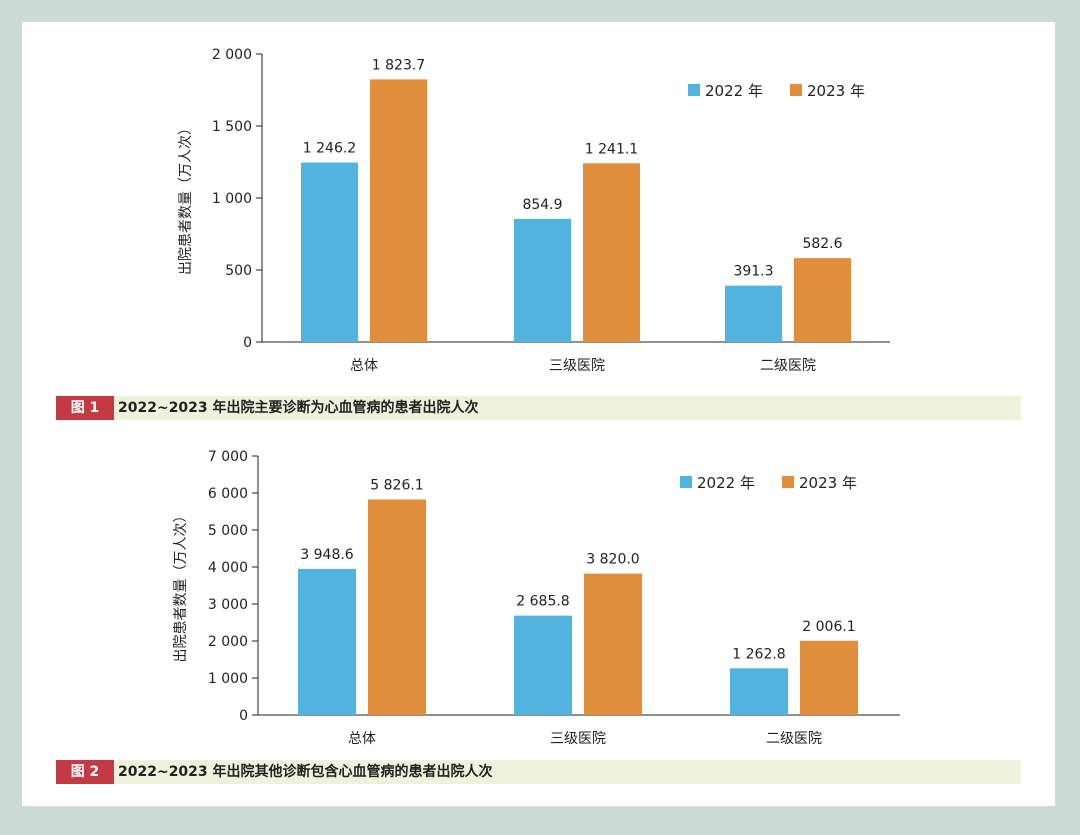  I want to click on y-tick-label: 7 000, so click(228, 457).